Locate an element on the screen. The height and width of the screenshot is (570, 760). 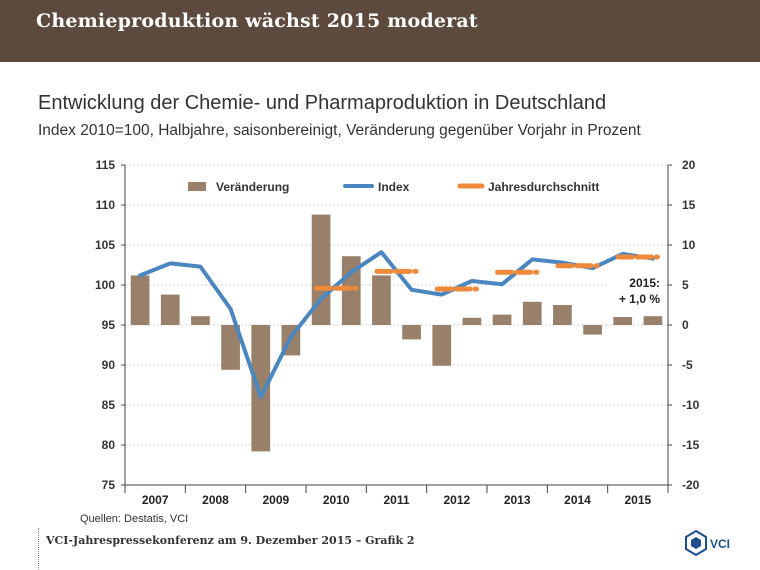
annotation-box is located at coordinates (636, 290).